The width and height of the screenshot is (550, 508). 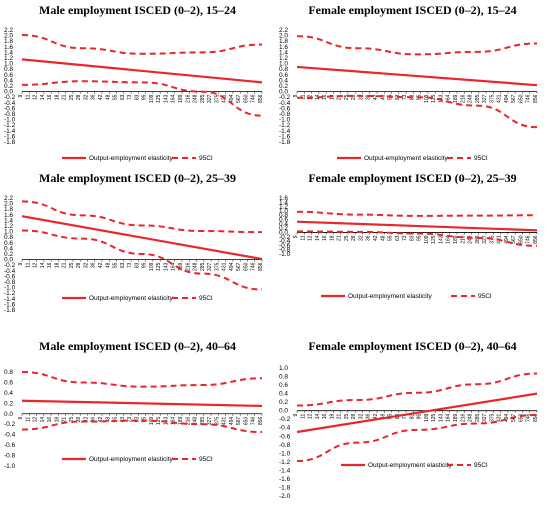 What do you see at coordinates (225, 266) in the screenshot?
I see `x-tick-label: 431` at bounding box center [225, 266].